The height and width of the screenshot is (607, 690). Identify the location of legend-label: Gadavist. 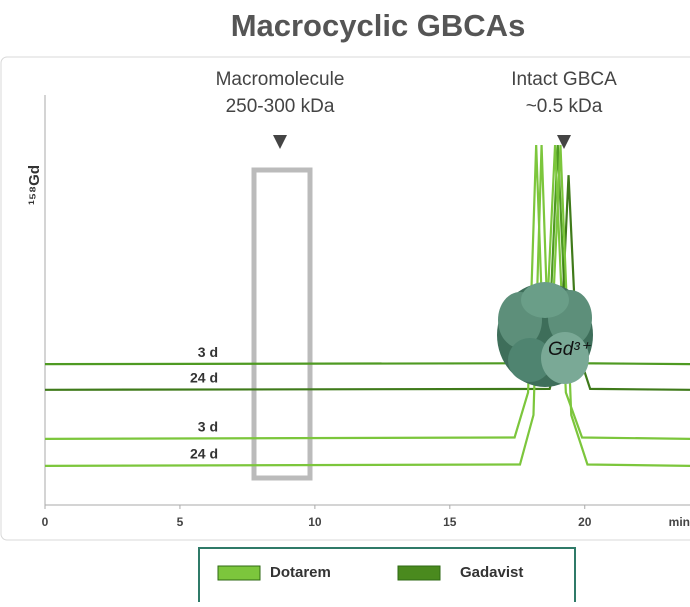
(491, 572).